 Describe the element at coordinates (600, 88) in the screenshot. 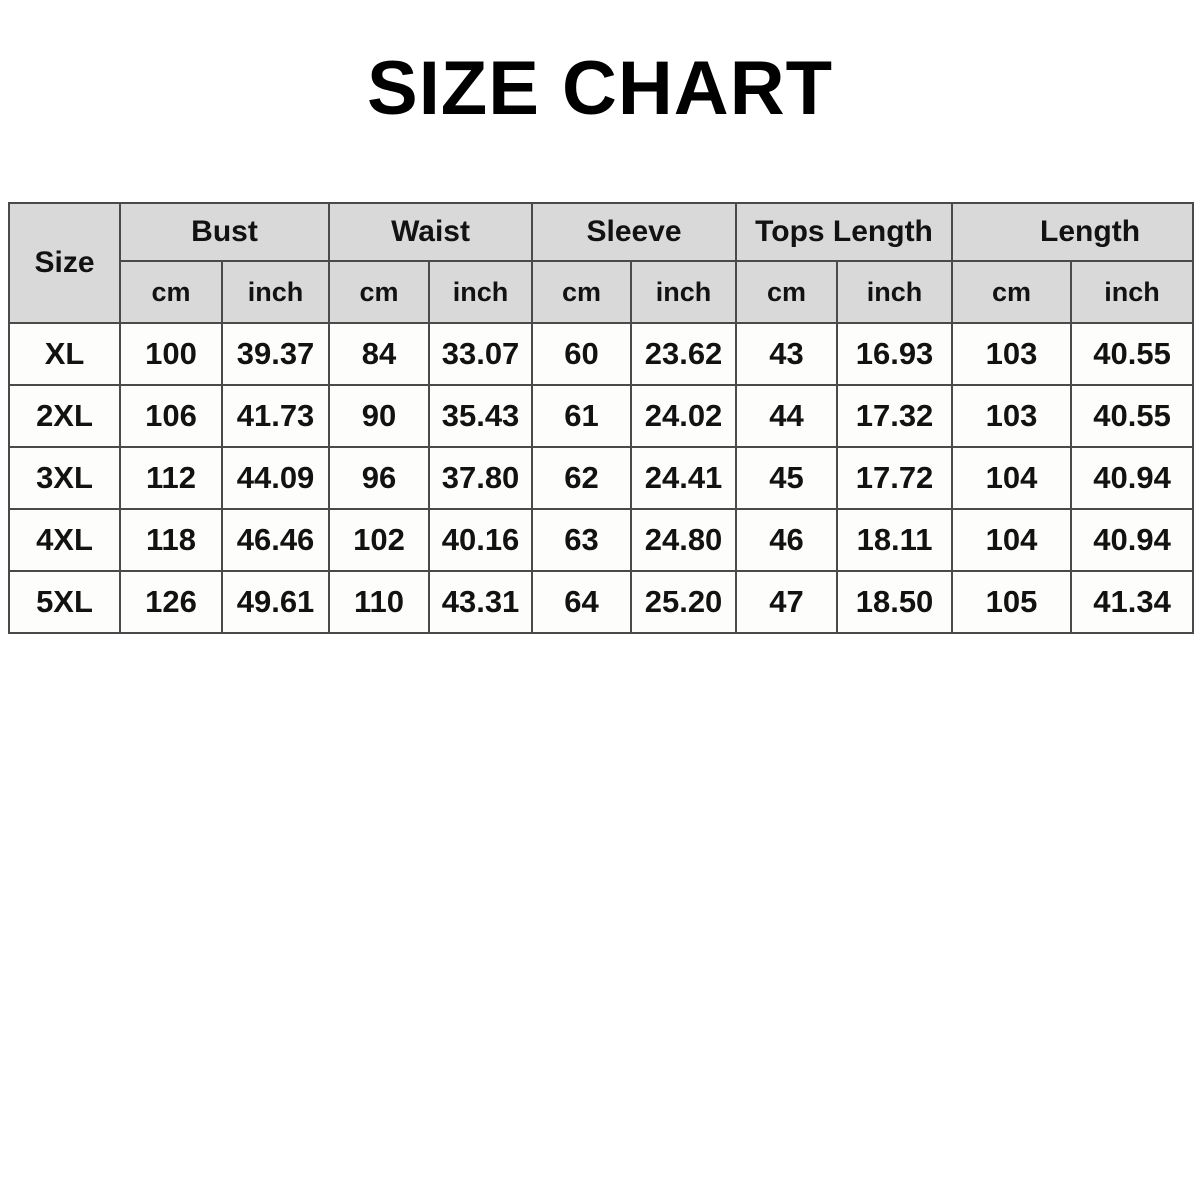

I see `page-title: SIZE CHART` at that location.